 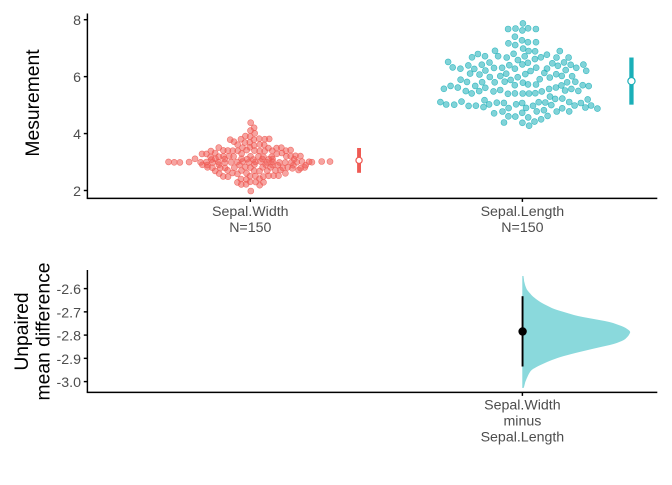 I want to click on svg-text: -2.6, so click(x=69, y=290).